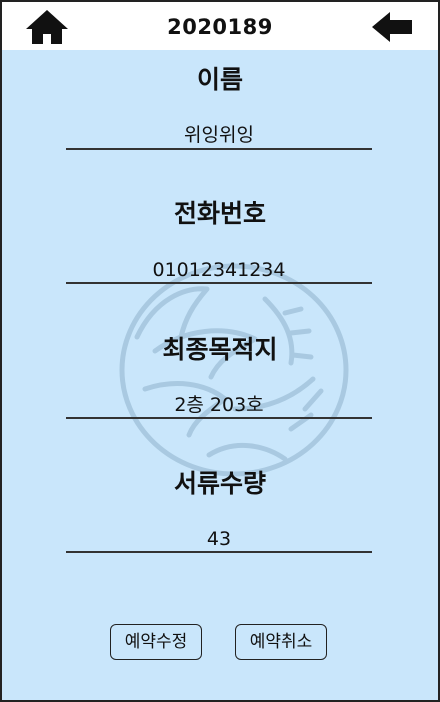 This screenshot has width=440, height=702. What do you see at coordinates (219, 135) in the screenshot?
I see `name-value: 위잉위잉` at bounding box center [219, 135].